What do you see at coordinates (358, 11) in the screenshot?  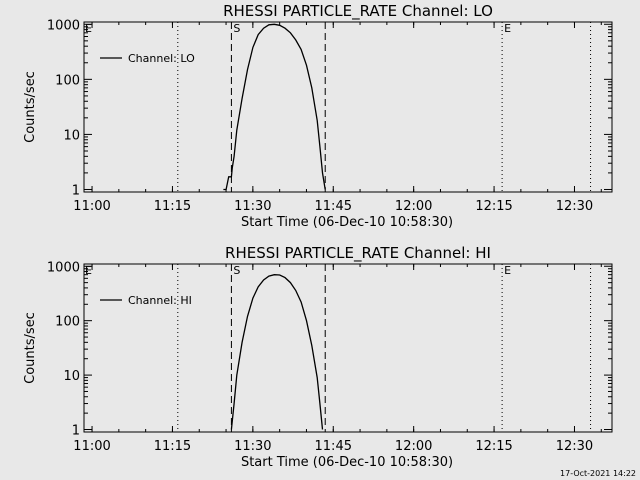 I see `panel-1-title: RHESSI PARTICLE_RATE Channel: LO` at bounding box center [358, 11].